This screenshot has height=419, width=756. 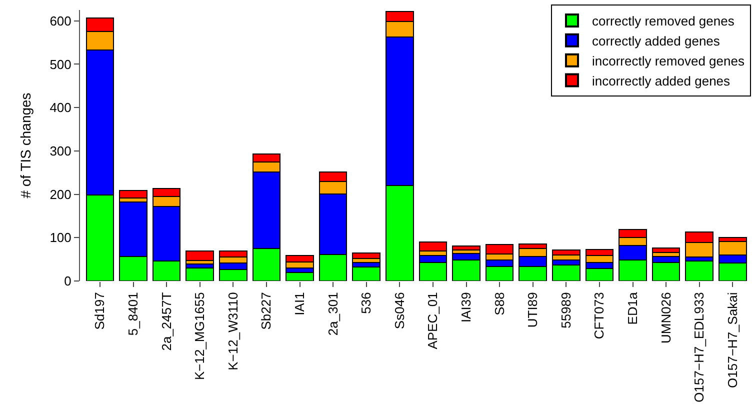 I want to click on legend-label: correctly removed genes, so click(x=663, y=21).